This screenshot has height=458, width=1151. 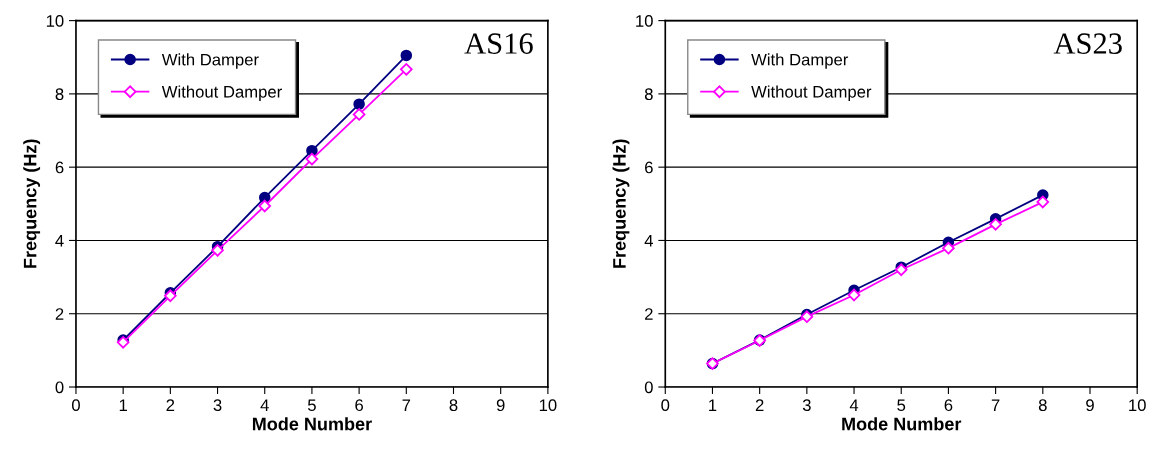 I want to click on annotation: AS16, so click(x=498, y=43).